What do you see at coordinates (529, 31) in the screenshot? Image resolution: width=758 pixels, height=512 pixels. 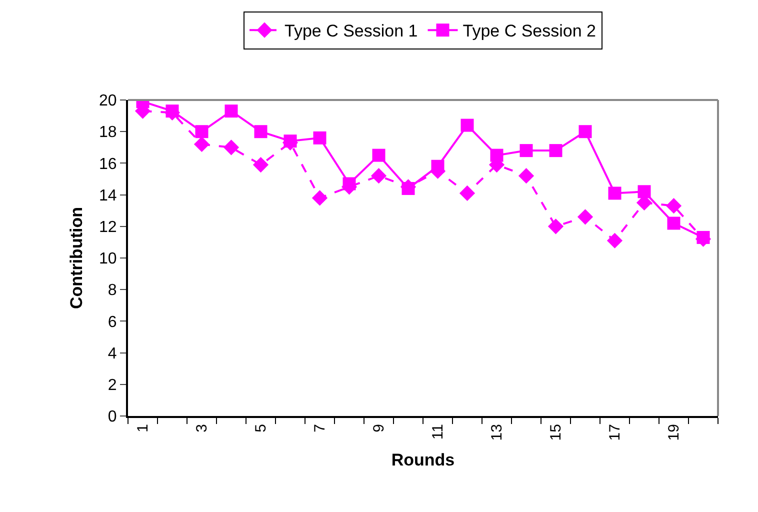 I see `legend-label: Type C Session 2` at bounding box center [529, 31].